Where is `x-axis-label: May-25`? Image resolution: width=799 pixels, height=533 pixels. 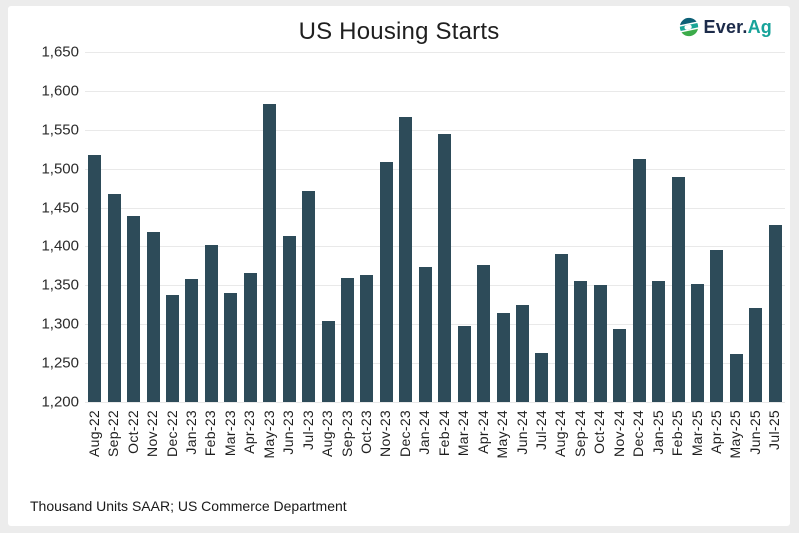 x-axis-label: May-25 is located at coordinates (735, 434).